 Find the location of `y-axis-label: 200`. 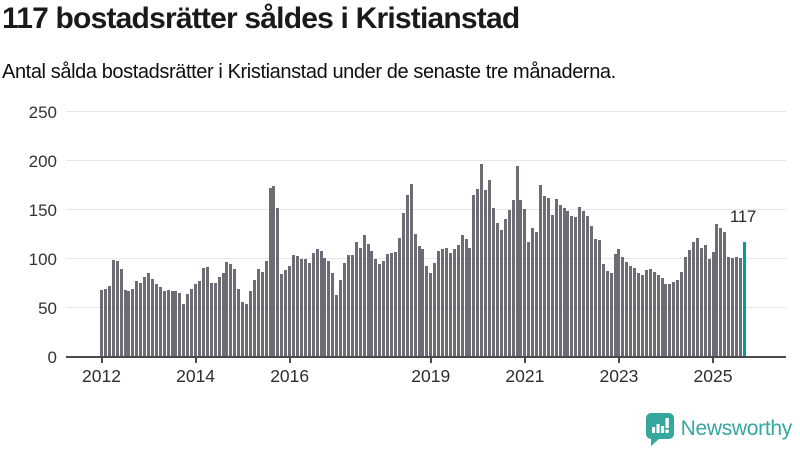

y-axis-label: 200 is located at coordinates (42, 161).